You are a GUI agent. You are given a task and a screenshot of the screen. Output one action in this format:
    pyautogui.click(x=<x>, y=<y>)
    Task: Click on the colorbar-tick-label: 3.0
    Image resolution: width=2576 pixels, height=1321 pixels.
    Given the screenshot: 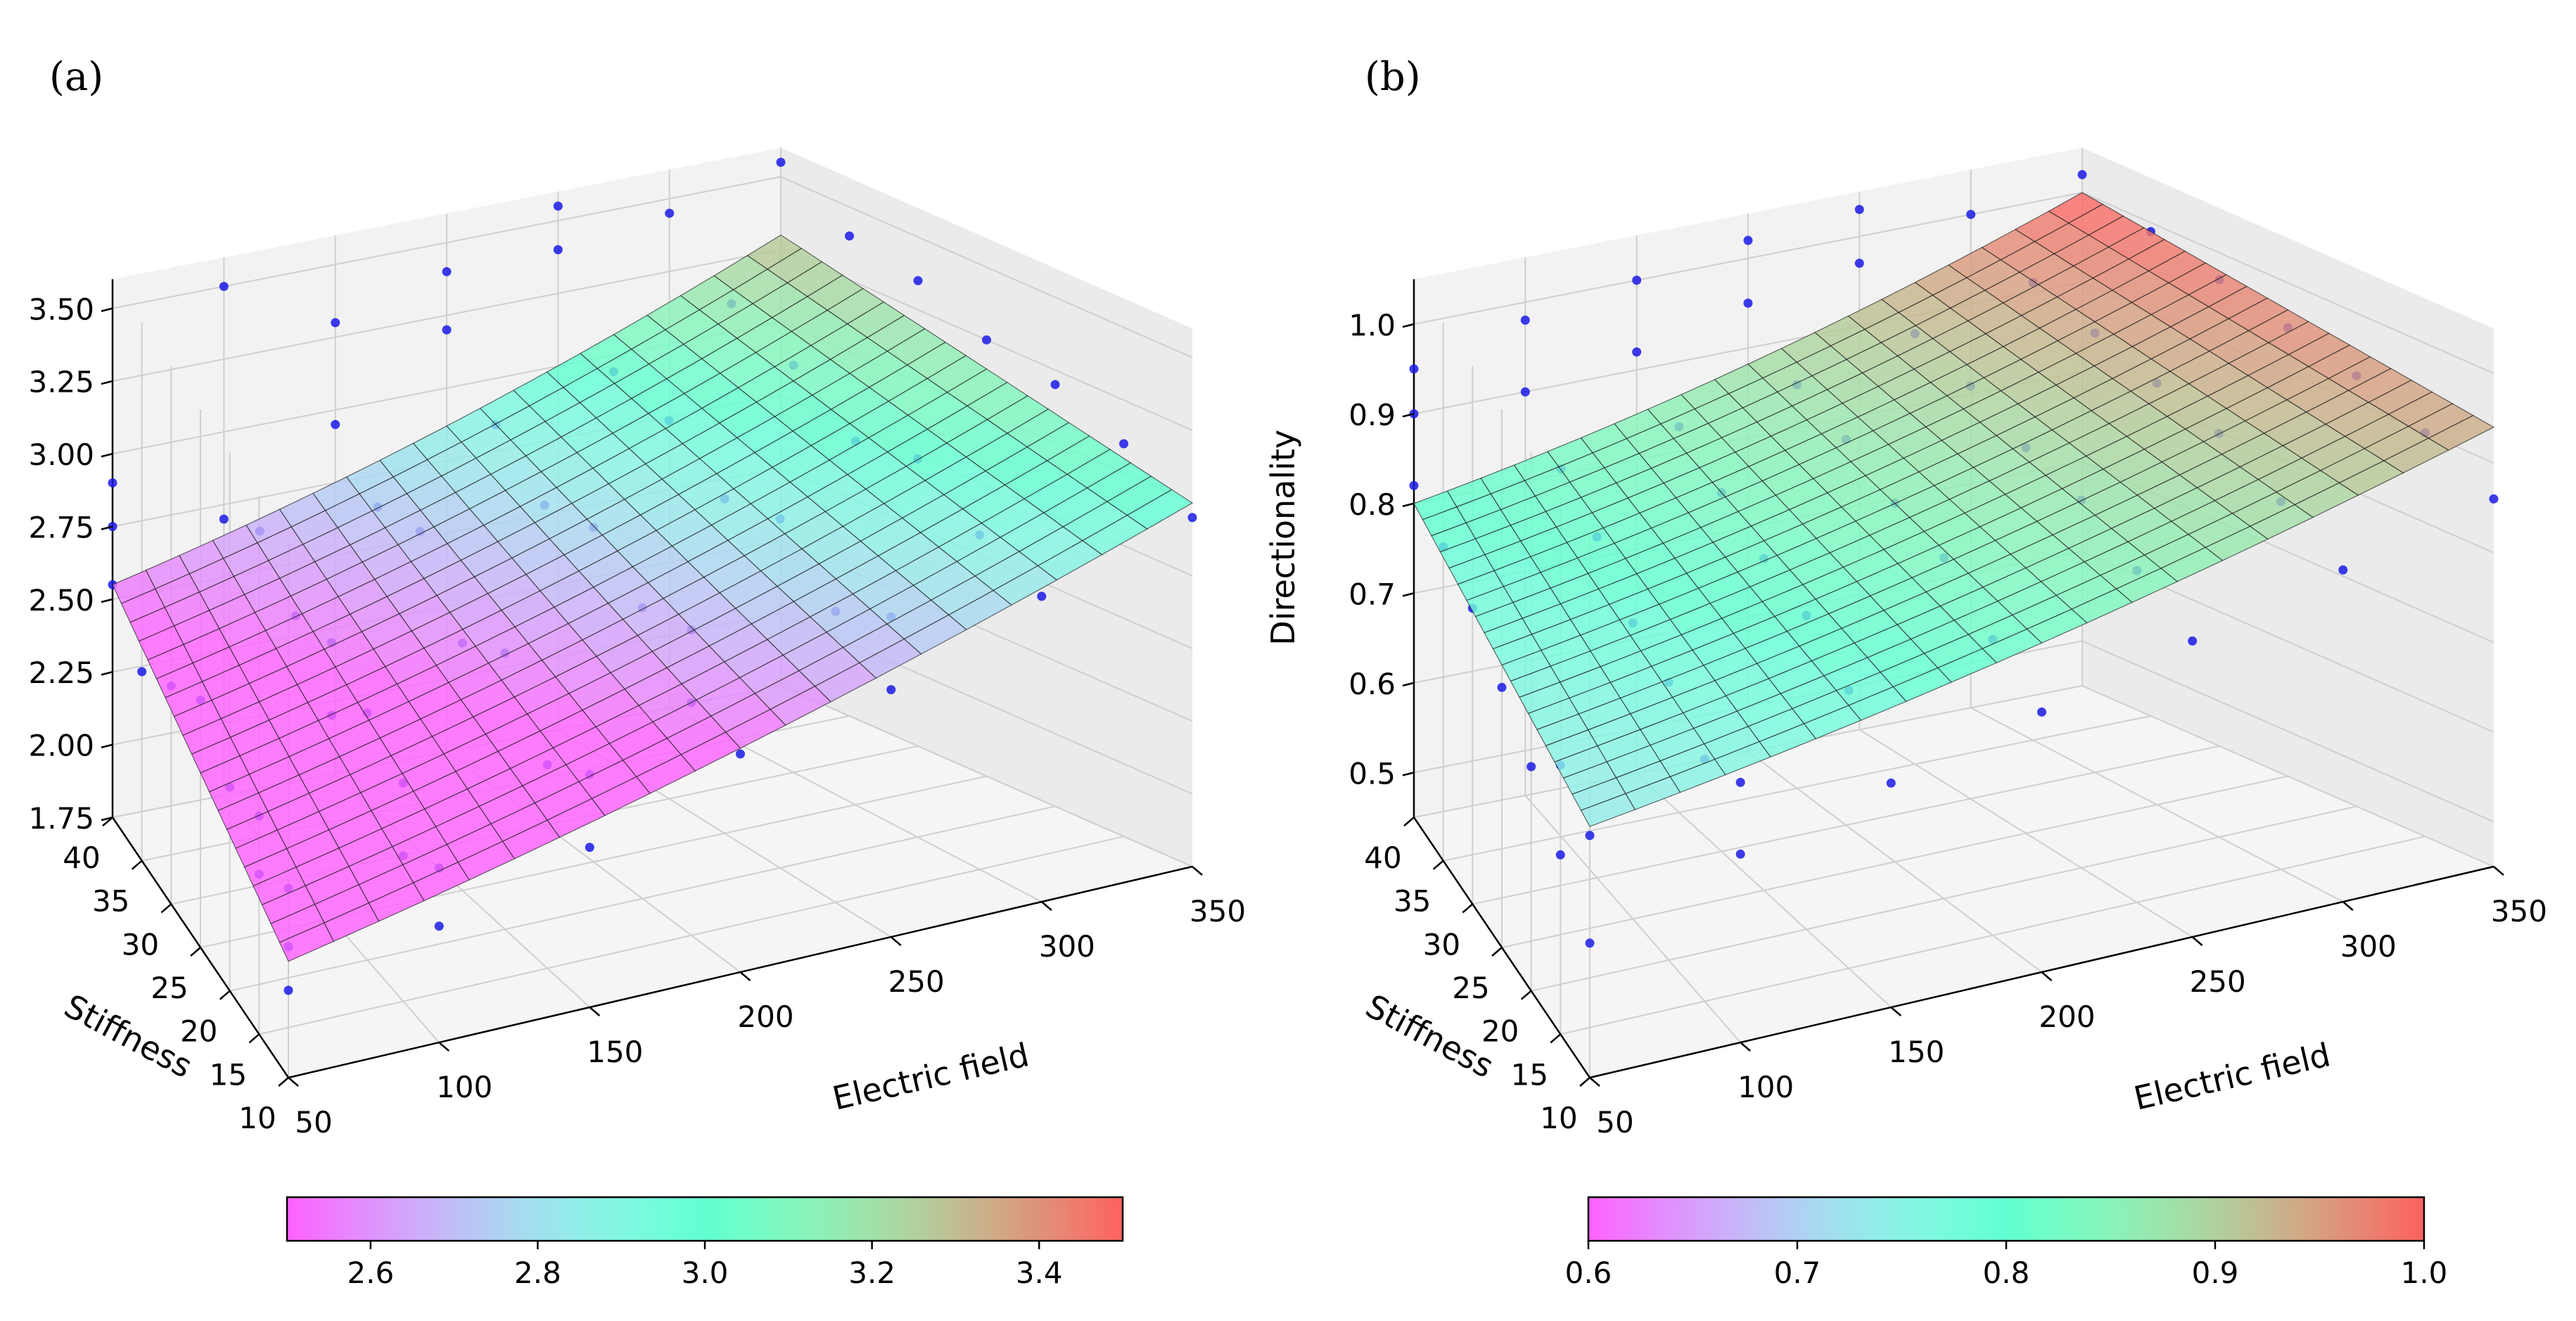 What is the action you would take?
    pyautogui.click(x=705, y=1273)
    